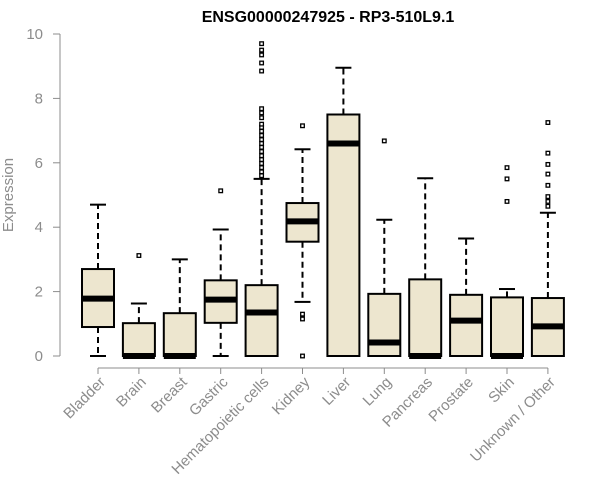  What do you see at coordinates (425, 268) in the screenshot?
I see `box-pancreas` at bounding box center [425, 268].